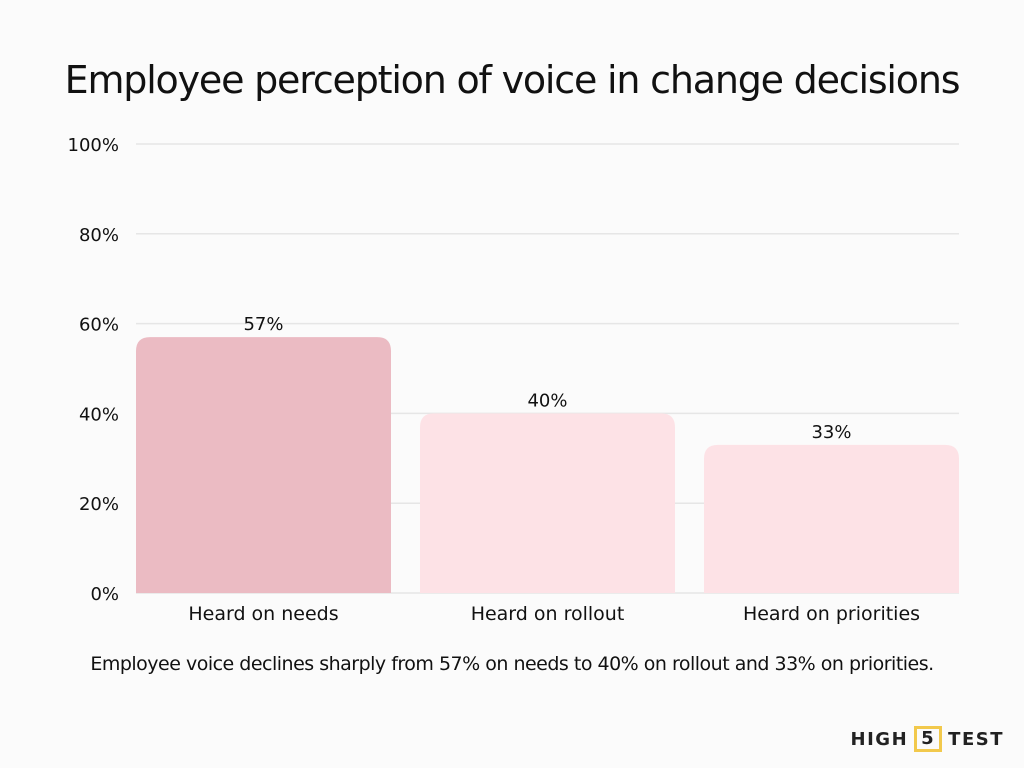  I want to click on data-label: 33%, so click(831, 432).